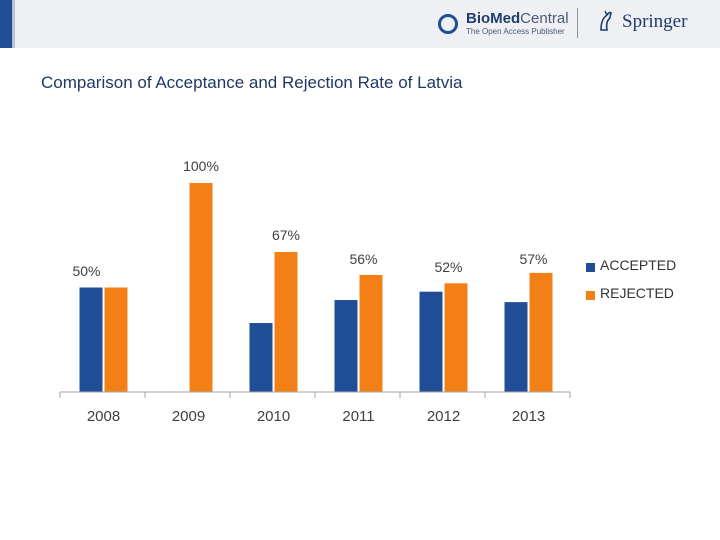  Describe the element at coordinates (443, 416) in the screenshot. I see `category-label-2012: 2012` at that location.